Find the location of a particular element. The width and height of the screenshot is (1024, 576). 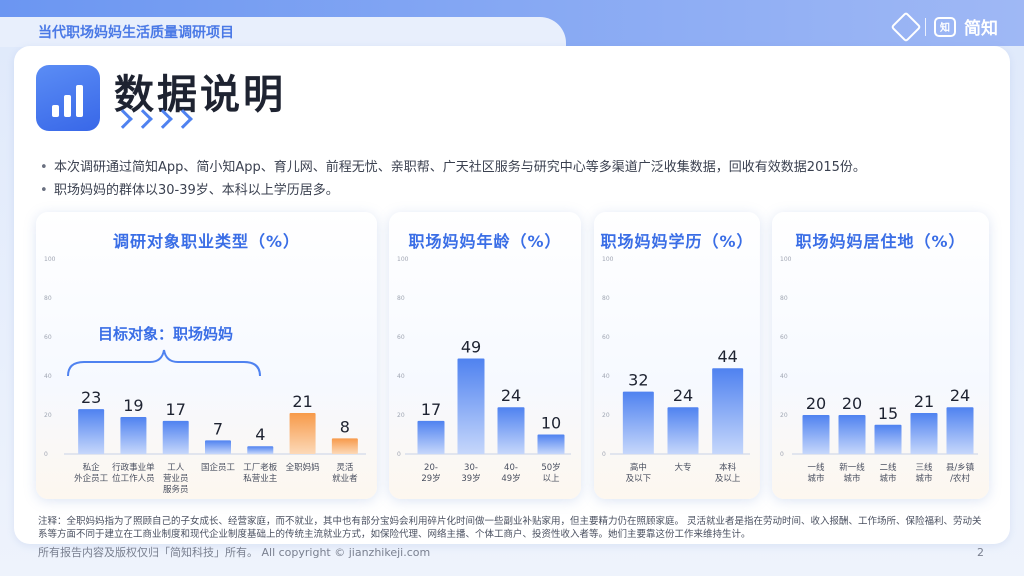

data-label: 4 is located at coordinates (260, 434).